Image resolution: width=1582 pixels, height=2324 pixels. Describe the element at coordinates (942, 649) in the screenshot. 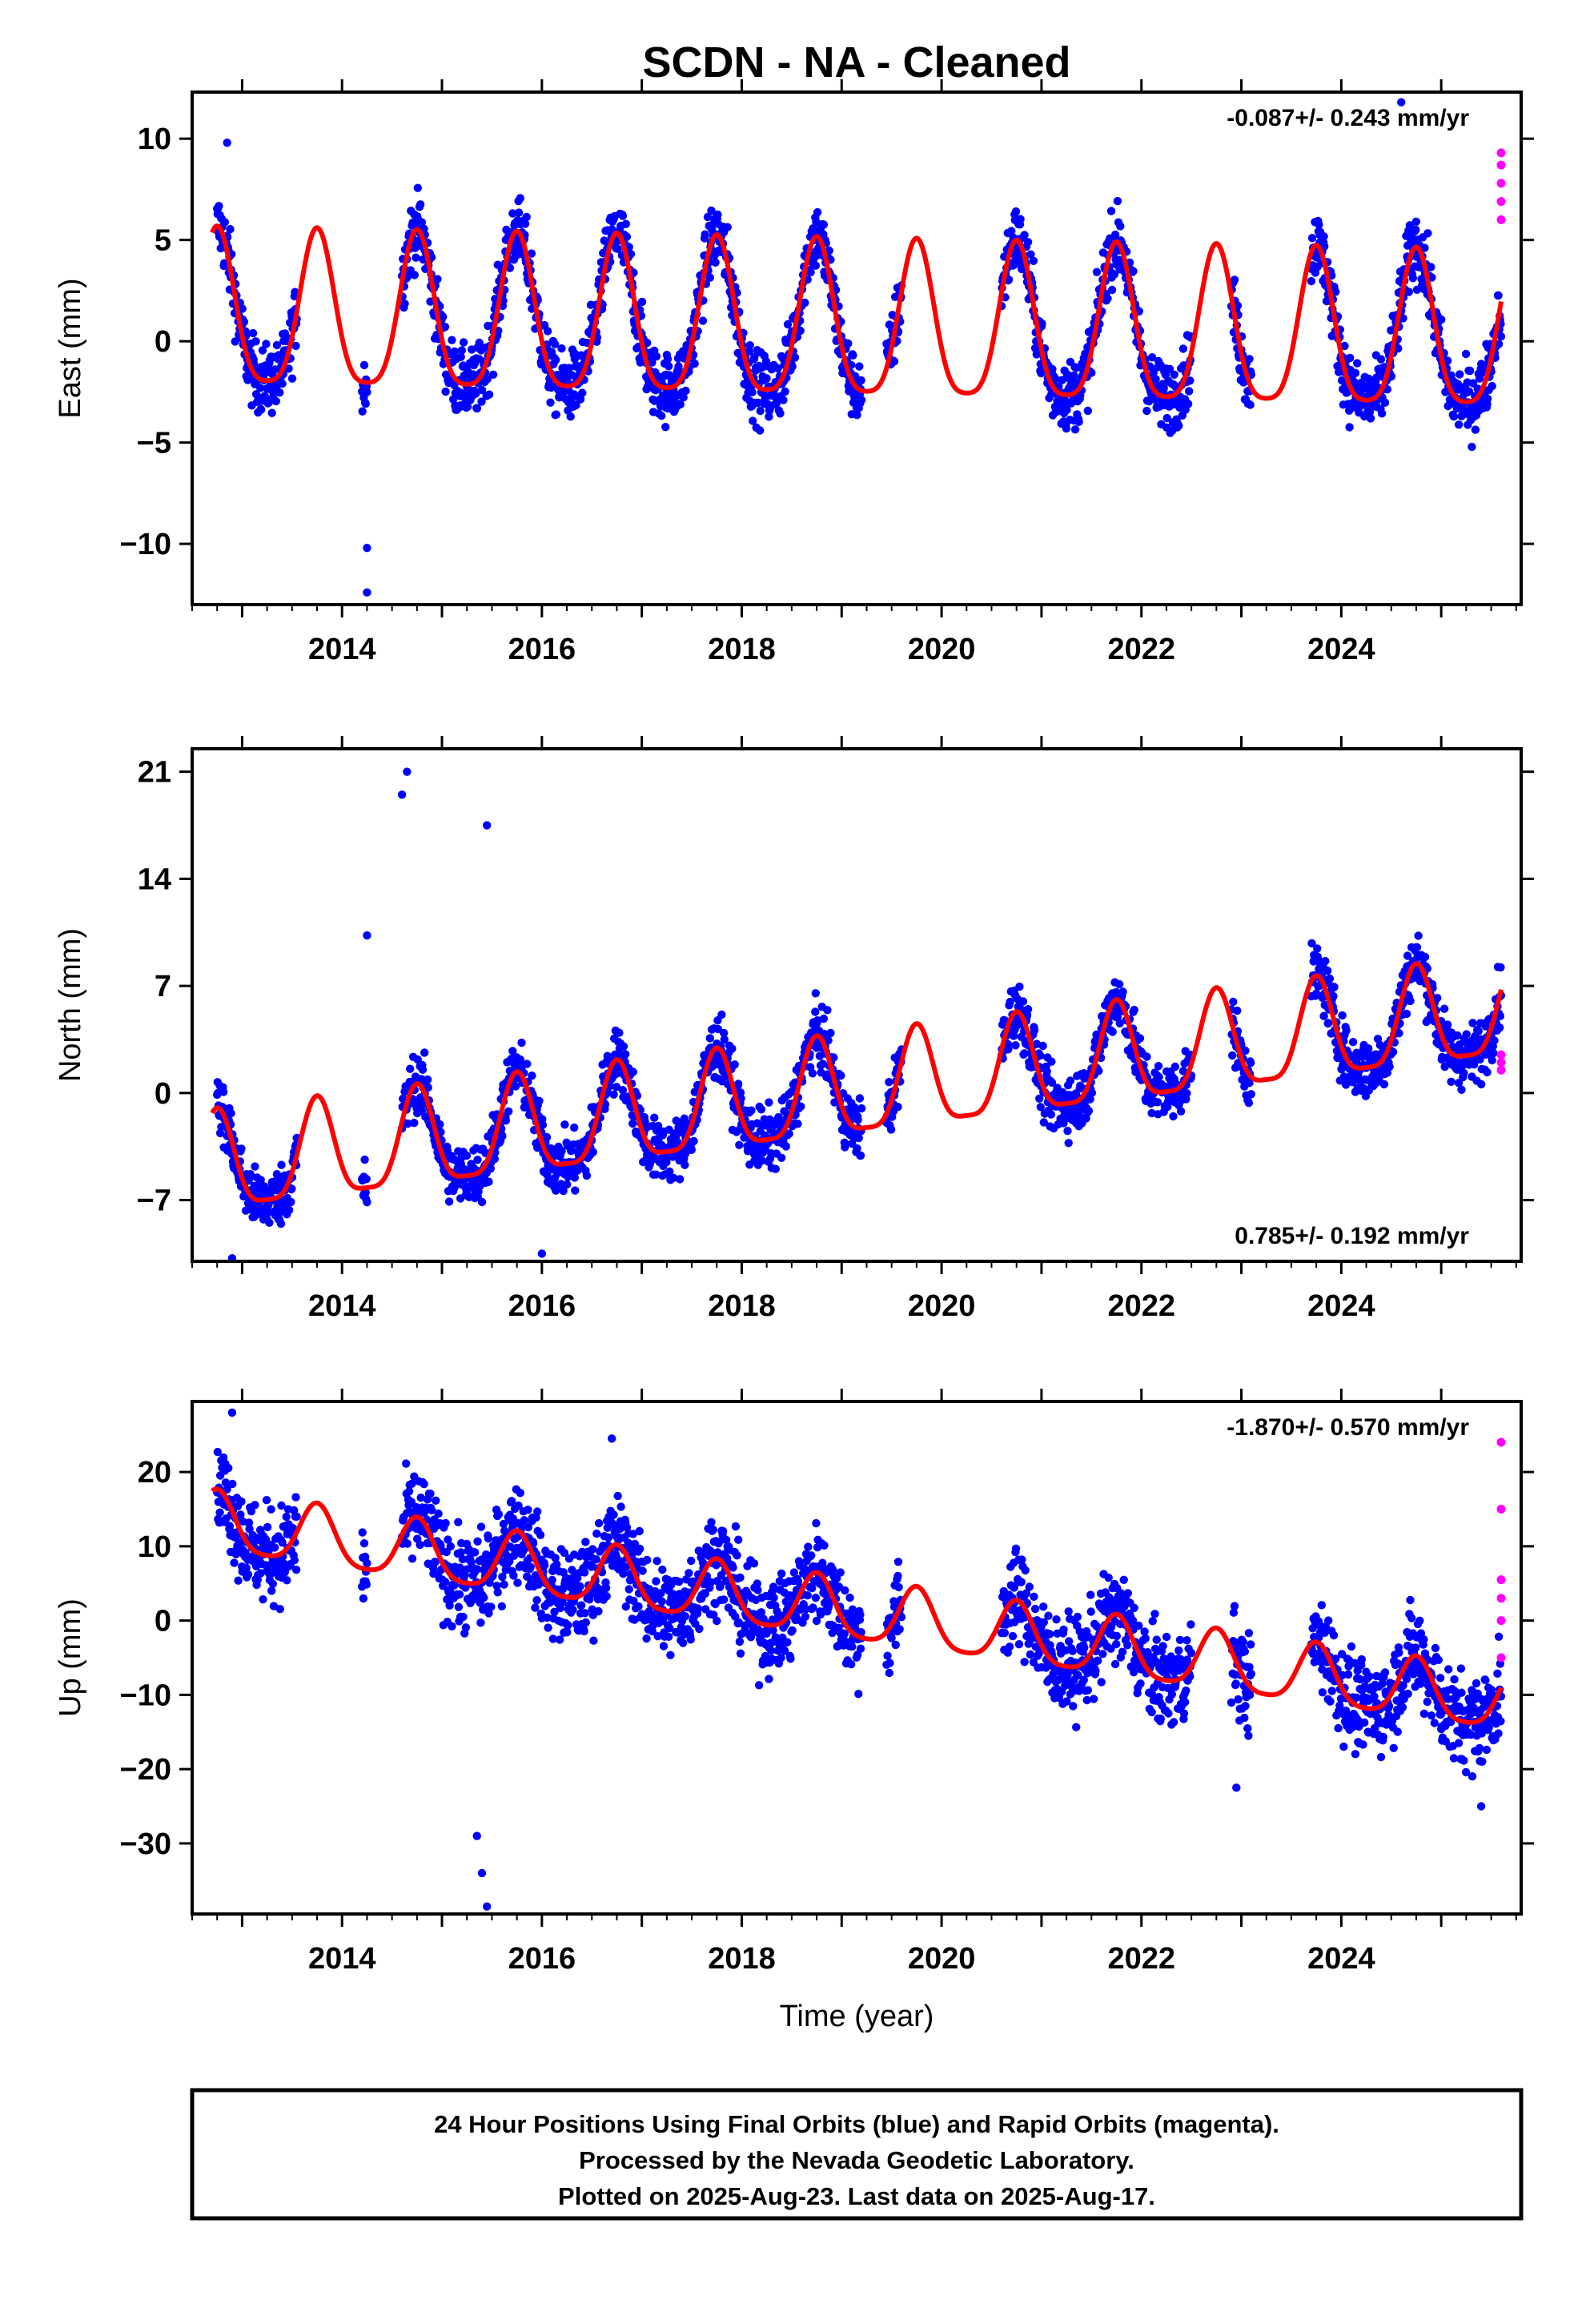

I see `x-tick-label: 2020` at that location.